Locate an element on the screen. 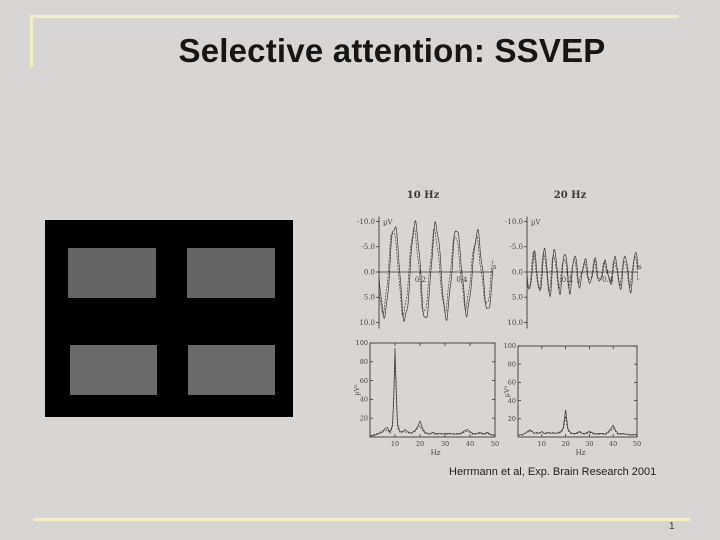 This screenshot has width=720, height=540. eeg-timeseries-10hz: -10.0 -5.0 0.0 5.0 10.0 0.2 0.4 µV s is located at coordinates (427, 272).